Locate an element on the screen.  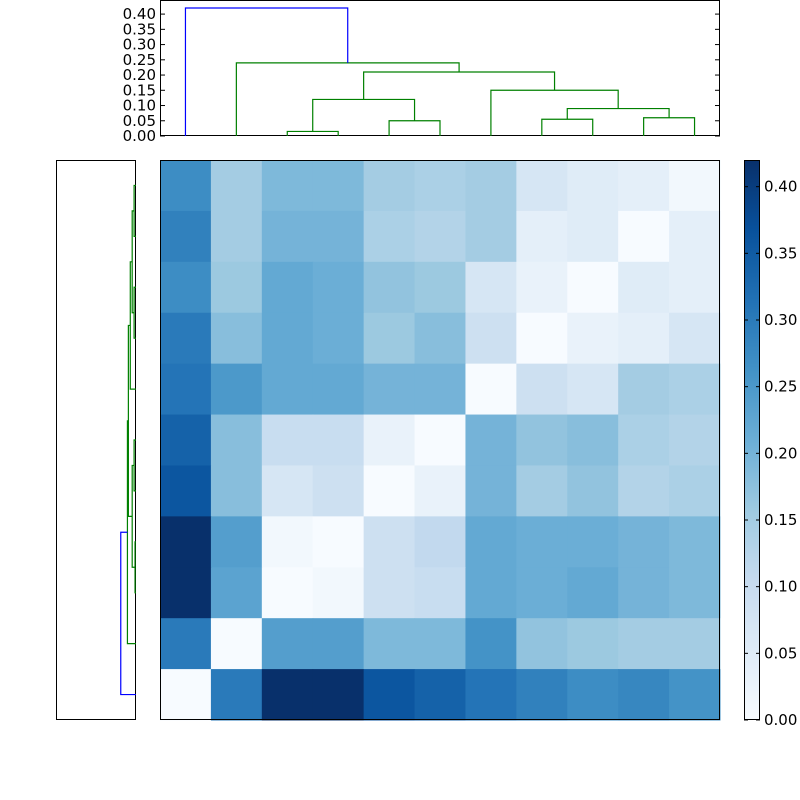
top-dendrogram: 0.000.050.100.150.200.250.300.350.40 is located at coordinates (421, 72).